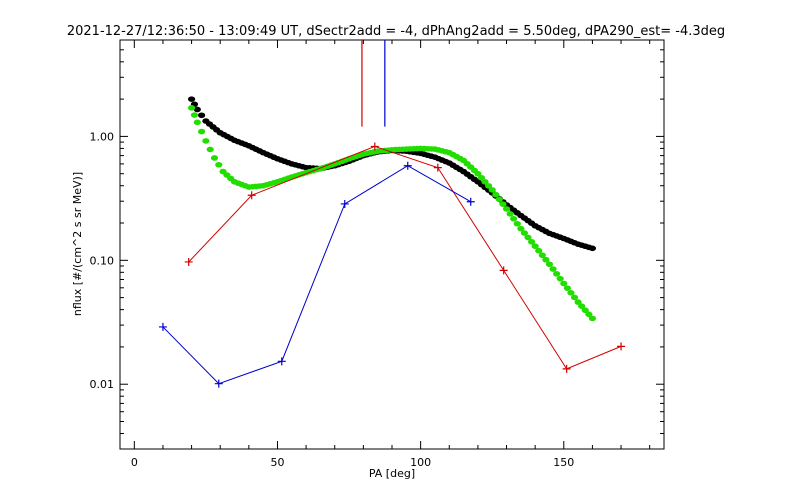 This screenshot has height=500, width=800. Describe the element at coordinates (392, 473) in the screenshot. I see `x-axis-title: PA [deg]` at that location.